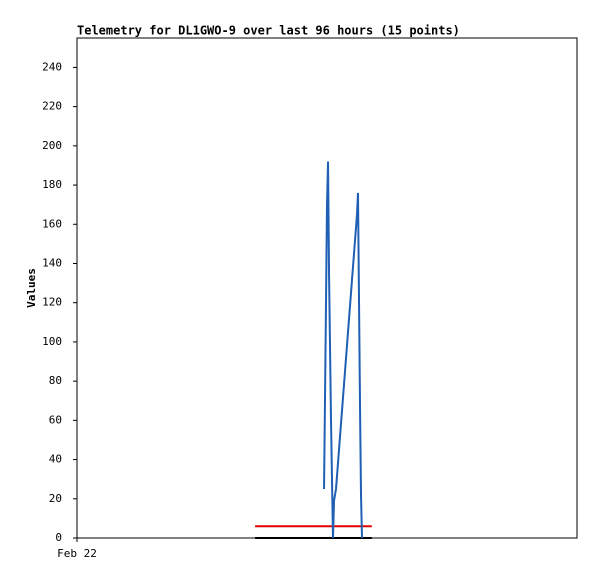  What do you see at coordinates (55, 419) in the screenshot?
I see `y-tick-label: 60` at bounding box center [55, 419].